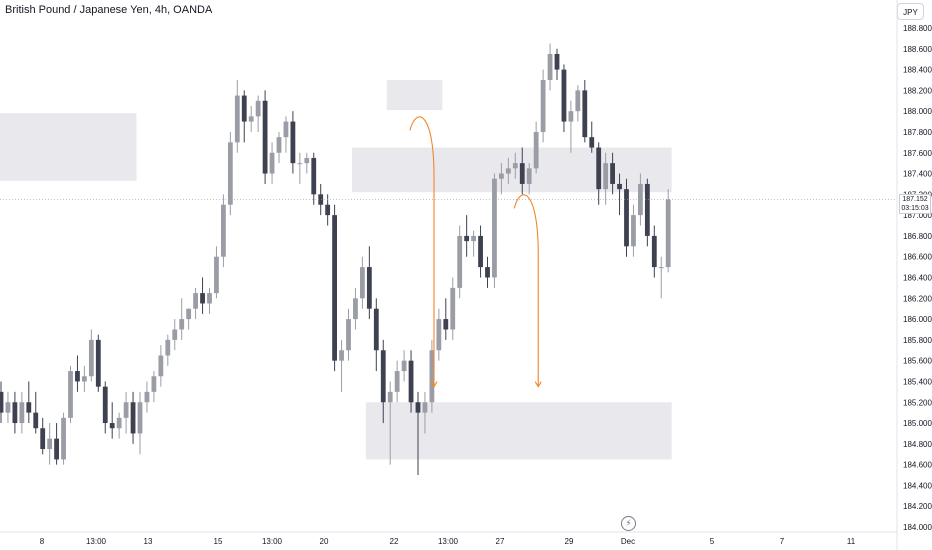  Describe the element at coordinates (569, 541) in the screenshot. I see `time-tick-label: 29` at that location.